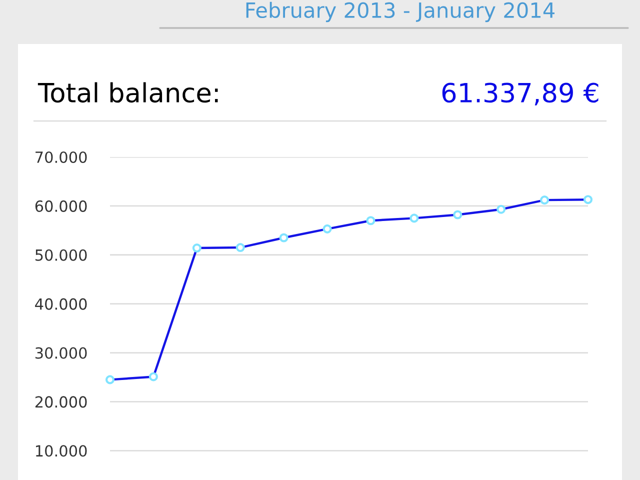  I want to click on text: 61.337,89 €, so click(520, 94).